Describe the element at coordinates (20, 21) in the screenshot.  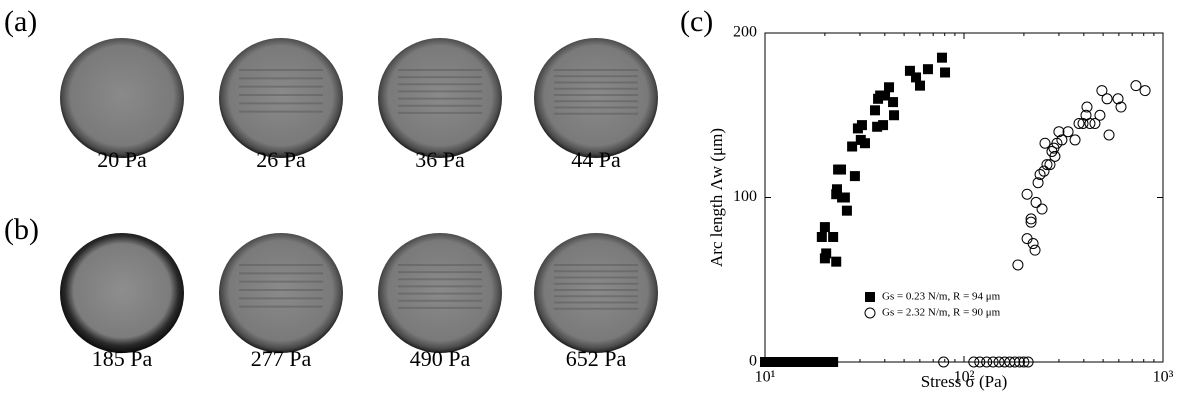
I see `panel-label: (a)` at that location.